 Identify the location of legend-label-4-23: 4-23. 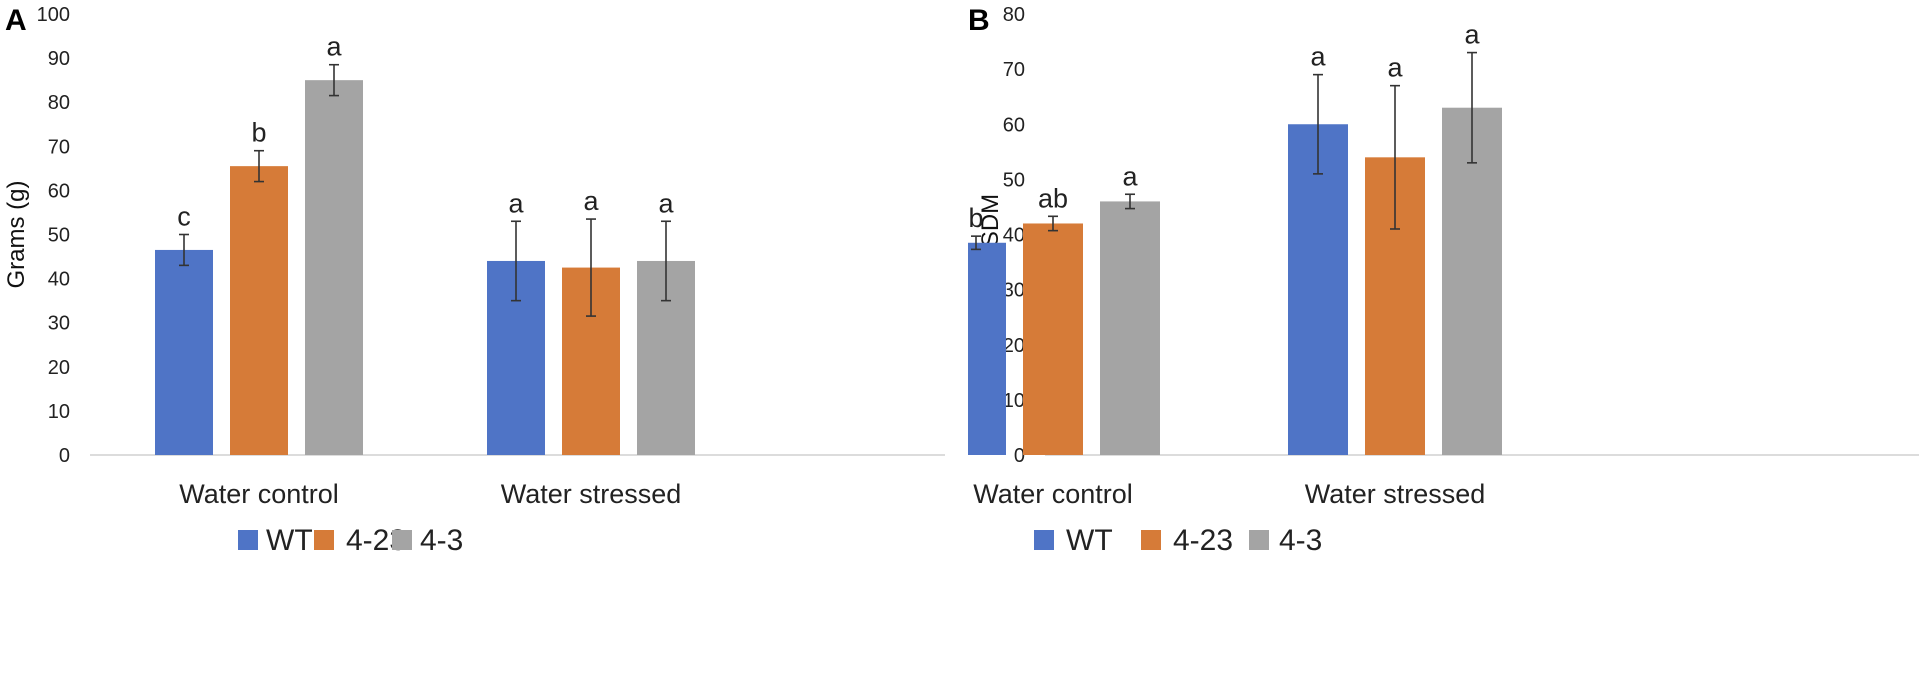
(1203, 540).